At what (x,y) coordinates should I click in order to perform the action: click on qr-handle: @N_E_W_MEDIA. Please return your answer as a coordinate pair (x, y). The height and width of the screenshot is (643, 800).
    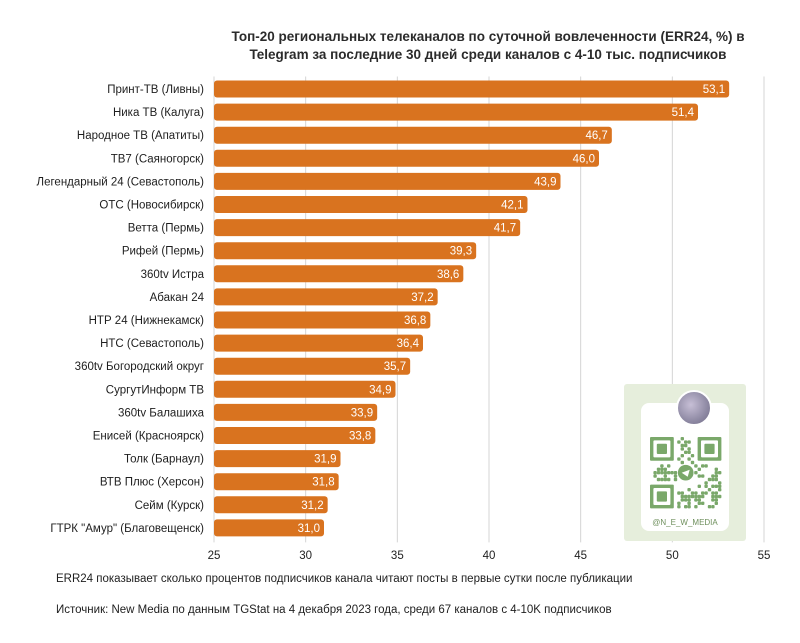
    Looking at the image, I should click on (685, 522).